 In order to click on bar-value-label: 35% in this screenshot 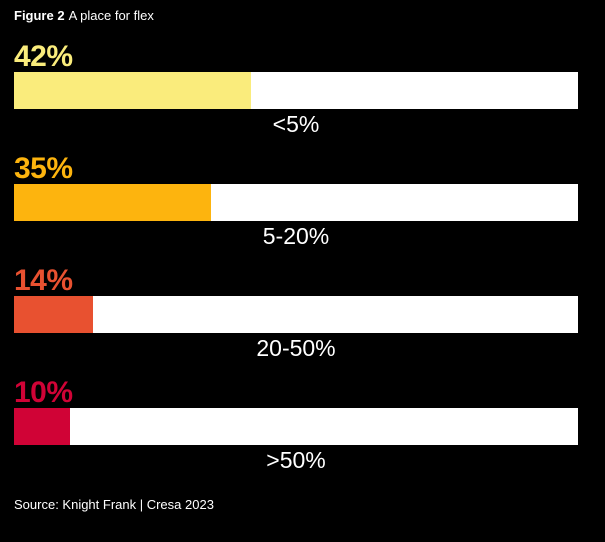, I will do `click(43, 168)`.